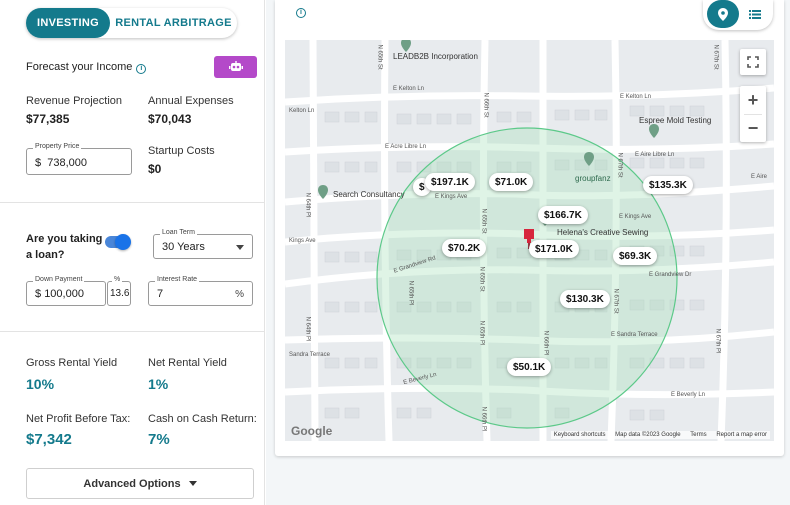  What do you see at coordinates (675, 120) in the screenshot?
I see `poi-label: Espree Mold Testing` at bounding box center [675, 120].